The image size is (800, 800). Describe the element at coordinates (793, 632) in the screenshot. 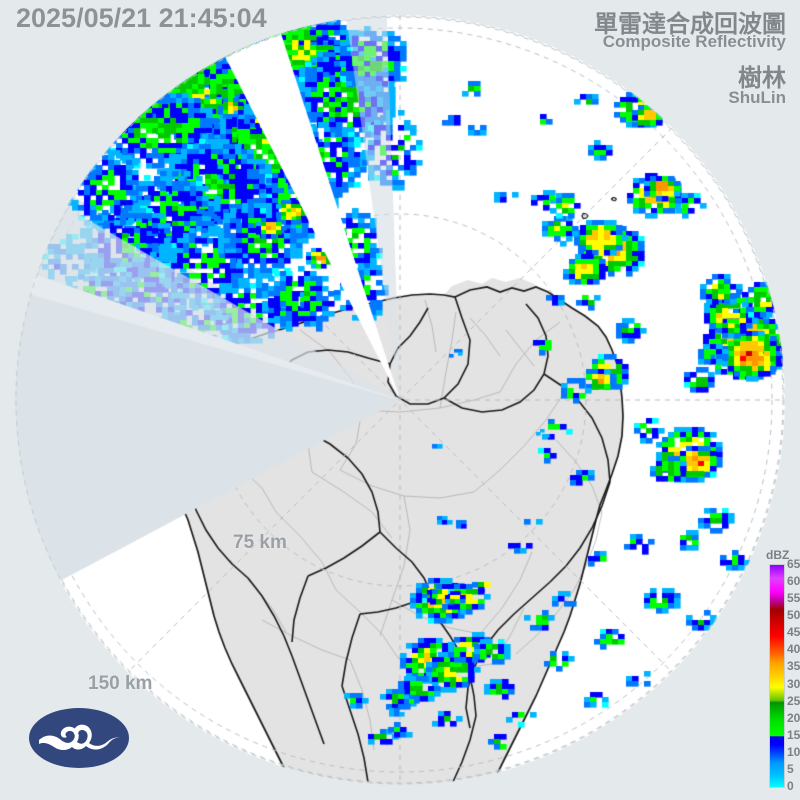

I see `legend-tick-45: 45` at that location.